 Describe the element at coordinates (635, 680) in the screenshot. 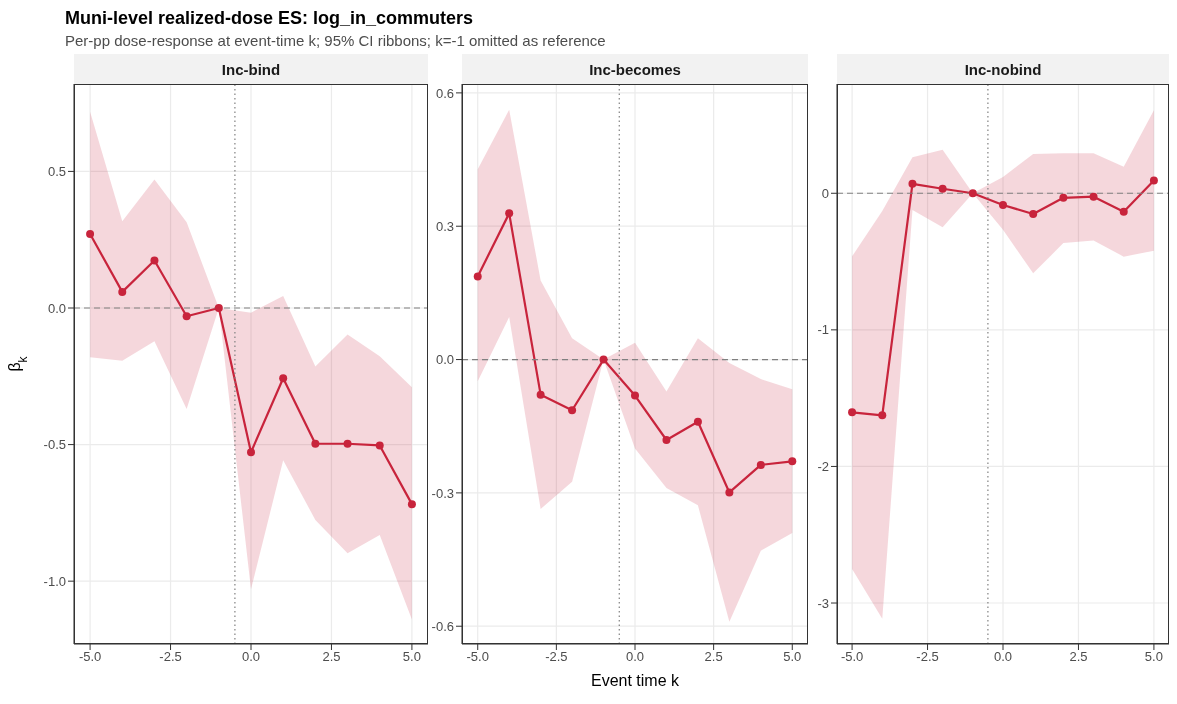

I see `x-axis-title: Event time k` at that location.